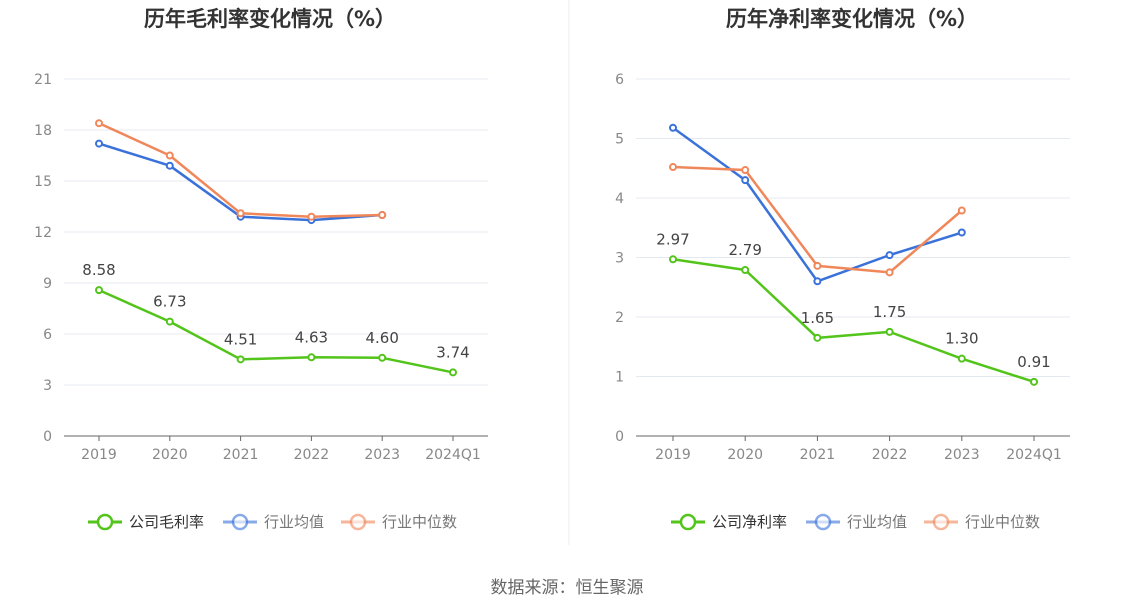  What do you see at coordinates (98, 270) in the screenshot?
I see `data-label: 8.58` at bounding box center [98, 270].